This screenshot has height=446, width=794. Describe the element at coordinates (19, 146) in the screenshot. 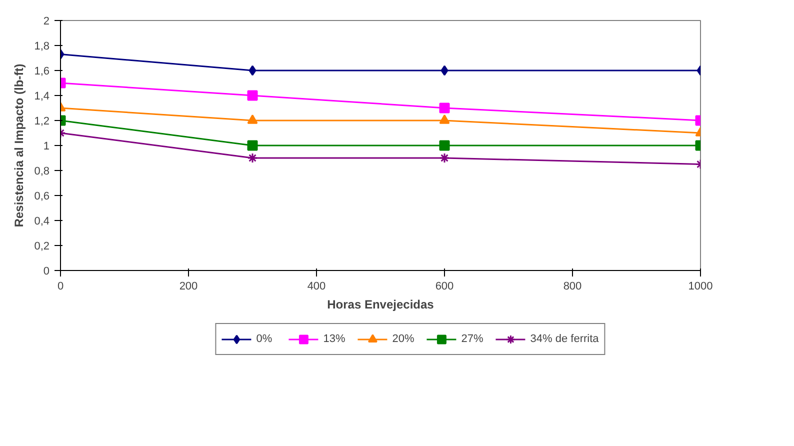

I see `y-axis-title: Resistencia al Impacto (lb-ft)` at that location.